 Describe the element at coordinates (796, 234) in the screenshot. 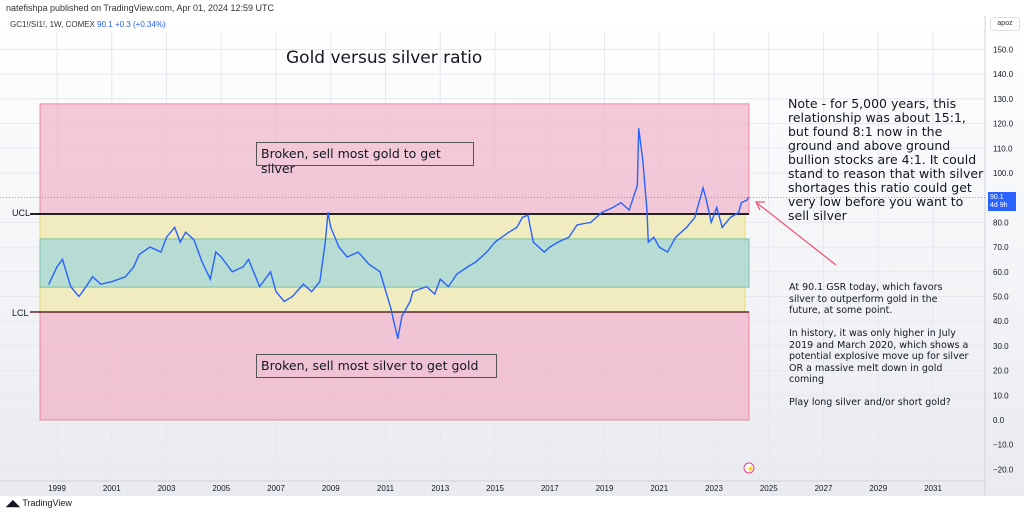

I see `arrow-line` at that location.